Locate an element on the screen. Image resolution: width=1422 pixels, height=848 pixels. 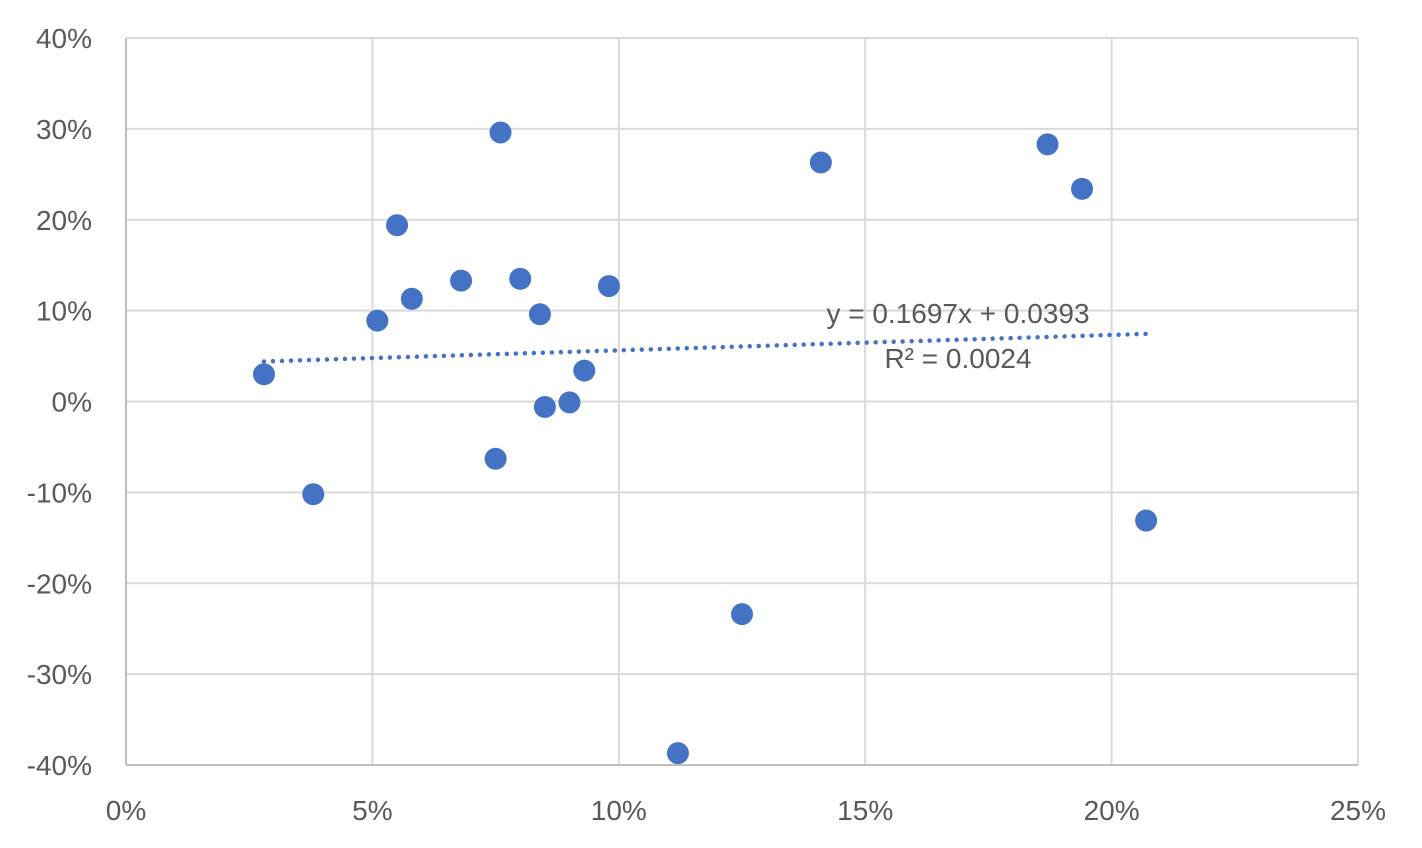
y-tick-label: 20% is located at coordinates (64, 220).